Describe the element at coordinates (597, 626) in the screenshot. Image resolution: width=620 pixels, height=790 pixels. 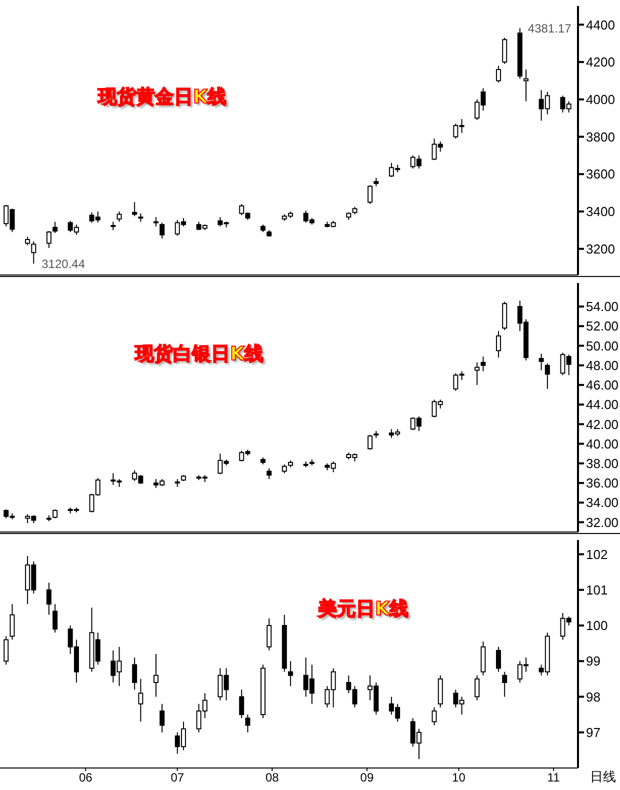
I see `y-tick-label: 100` at that location.